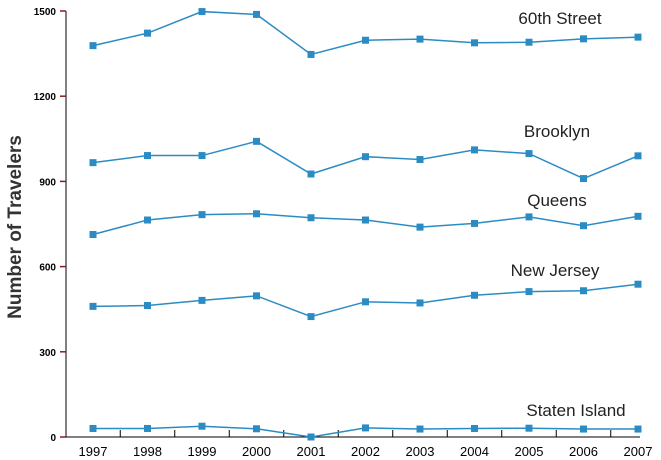 This screenshot has height=460, width=661. Describe the element at coordinates (15, 227) in the screenshot. I see `y-axis-label: Number of Travelers` at that location.